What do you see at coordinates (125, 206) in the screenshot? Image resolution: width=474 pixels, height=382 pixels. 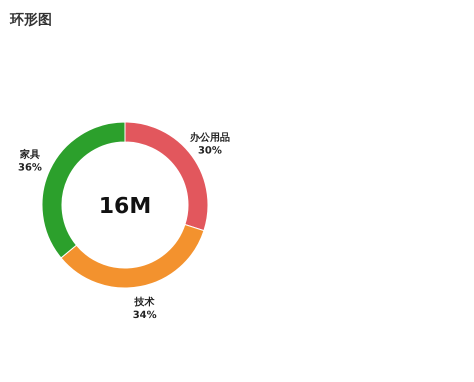 I see `text: 16M` at bounding box center [125, 206].